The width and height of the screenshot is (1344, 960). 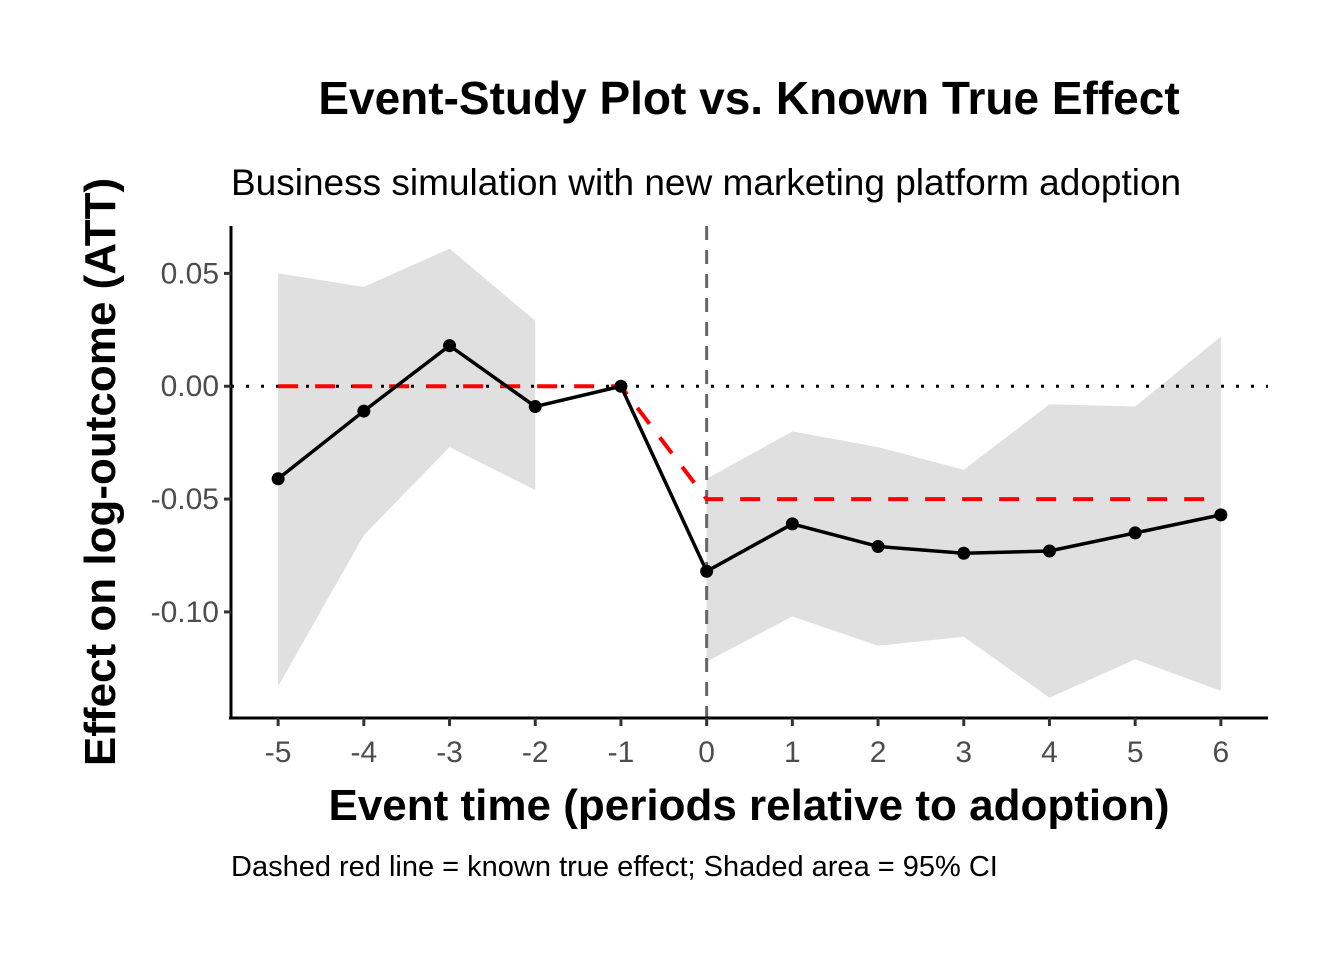 What do you see at coordinates (878, 752) in the screenshot?
I see `x-tick-label: 2` at bounding box center [878, 752].